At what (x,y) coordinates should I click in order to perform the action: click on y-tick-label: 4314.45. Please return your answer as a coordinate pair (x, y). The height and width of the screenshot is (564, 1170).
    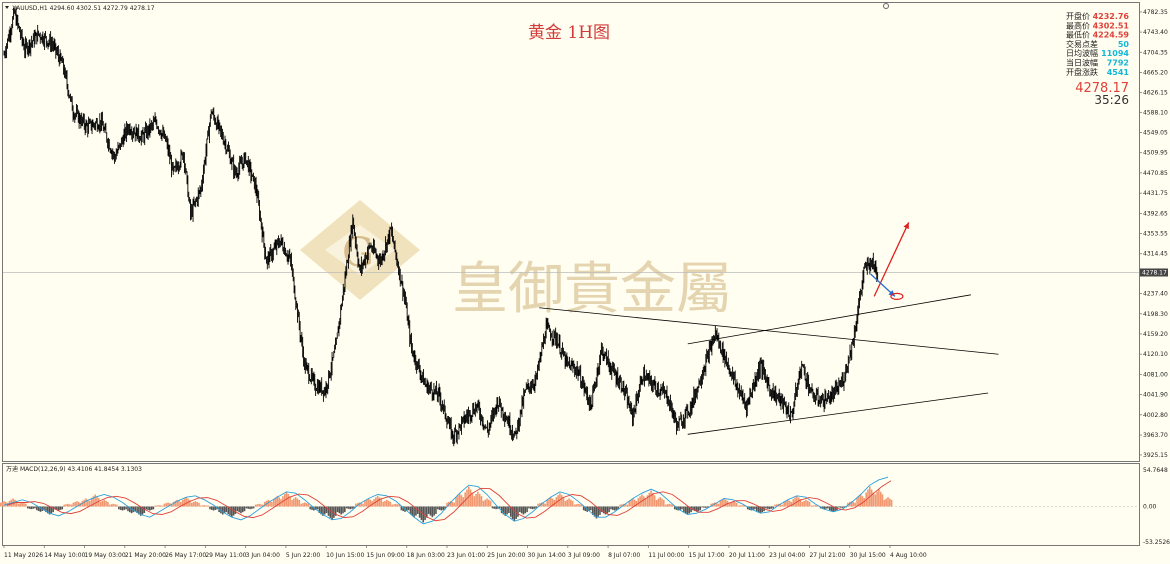
    Looking at the image, I should click on (1155, 254).